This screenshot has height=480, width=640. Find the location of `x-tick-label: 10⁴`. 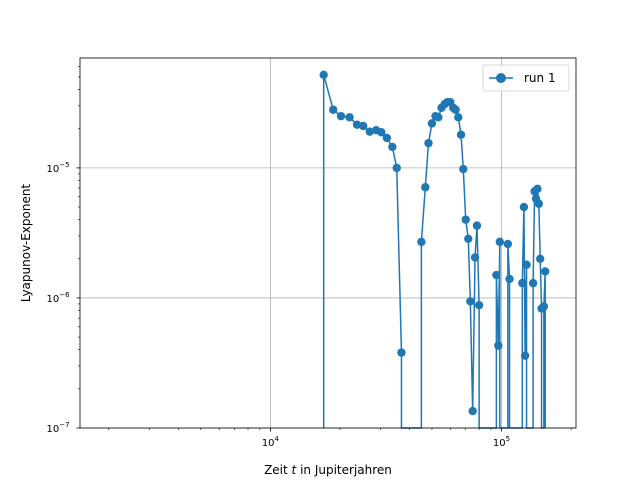

x-tick-label: 10⁴ is located at coordinates (271, 442).